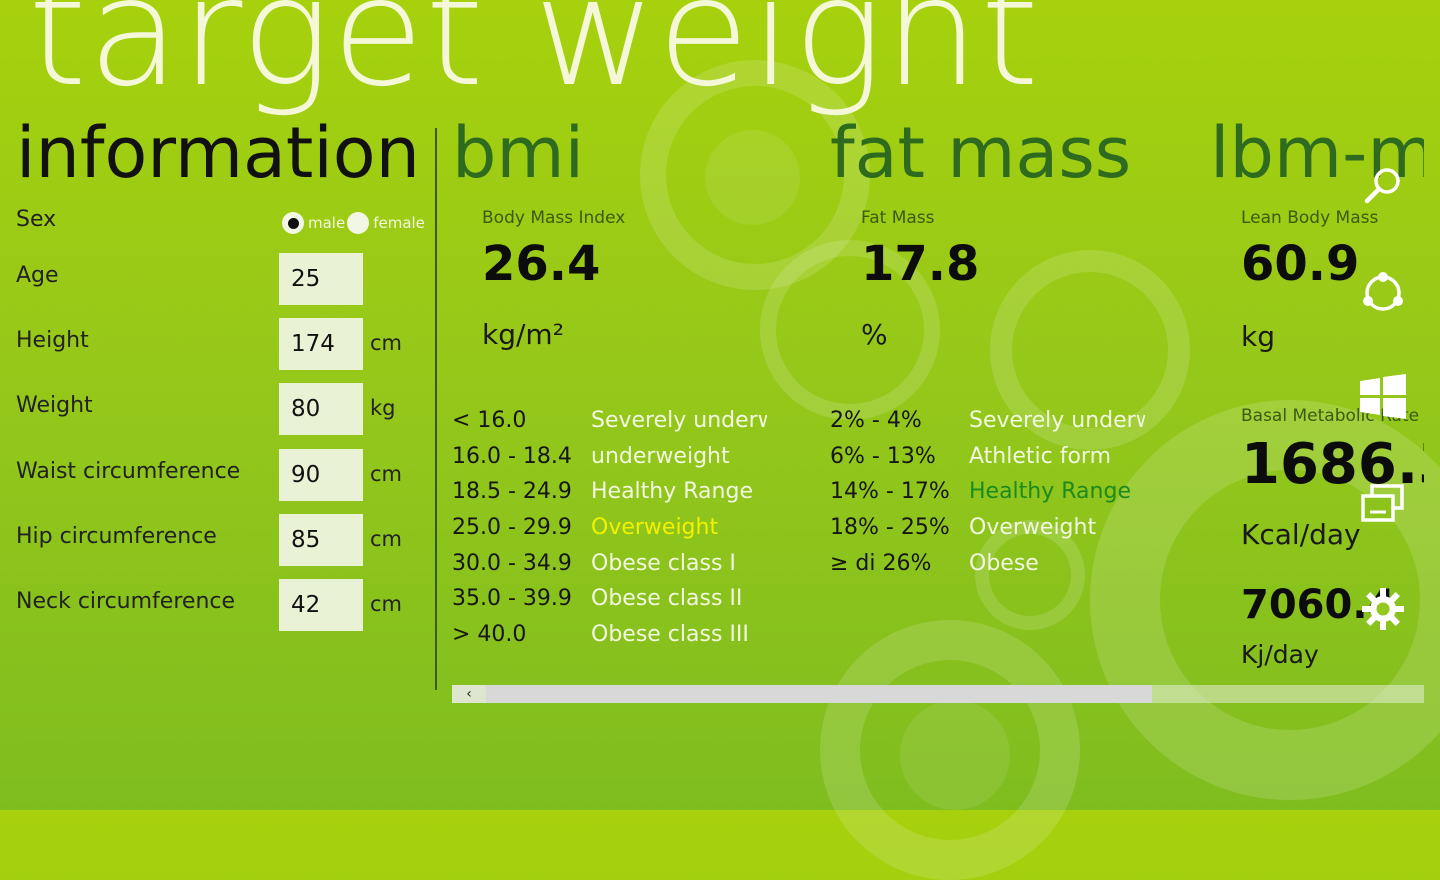  Describe the element at coordinates (1310, 218) in the screenshot. I see `lbm-subtitle: Lean Body Mass` at that location.